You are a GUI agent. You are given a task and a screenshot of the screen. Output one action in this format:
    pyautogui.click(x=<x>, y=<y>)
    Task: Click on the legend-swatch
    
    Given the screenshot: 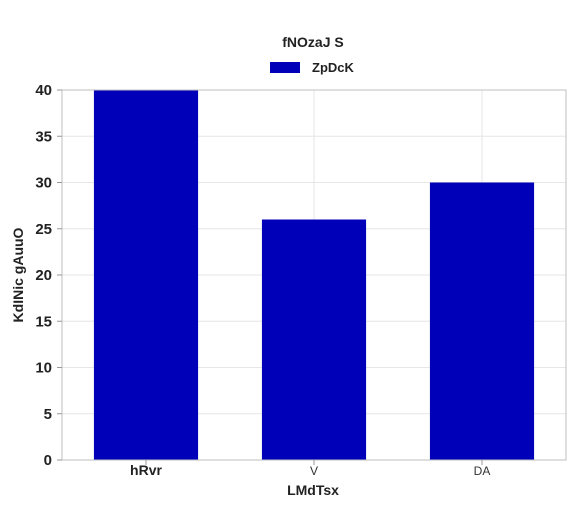 What is the action you would take?
    pyautogui.click(x=285, y=67)
    